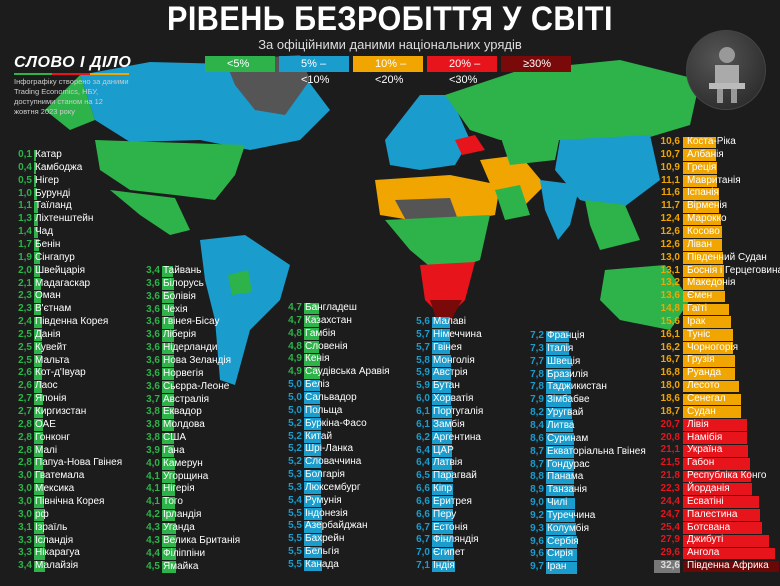  Describe the element at coordinates (323, 500) in the screenshot. I see `country-name: Румунія` at that location.